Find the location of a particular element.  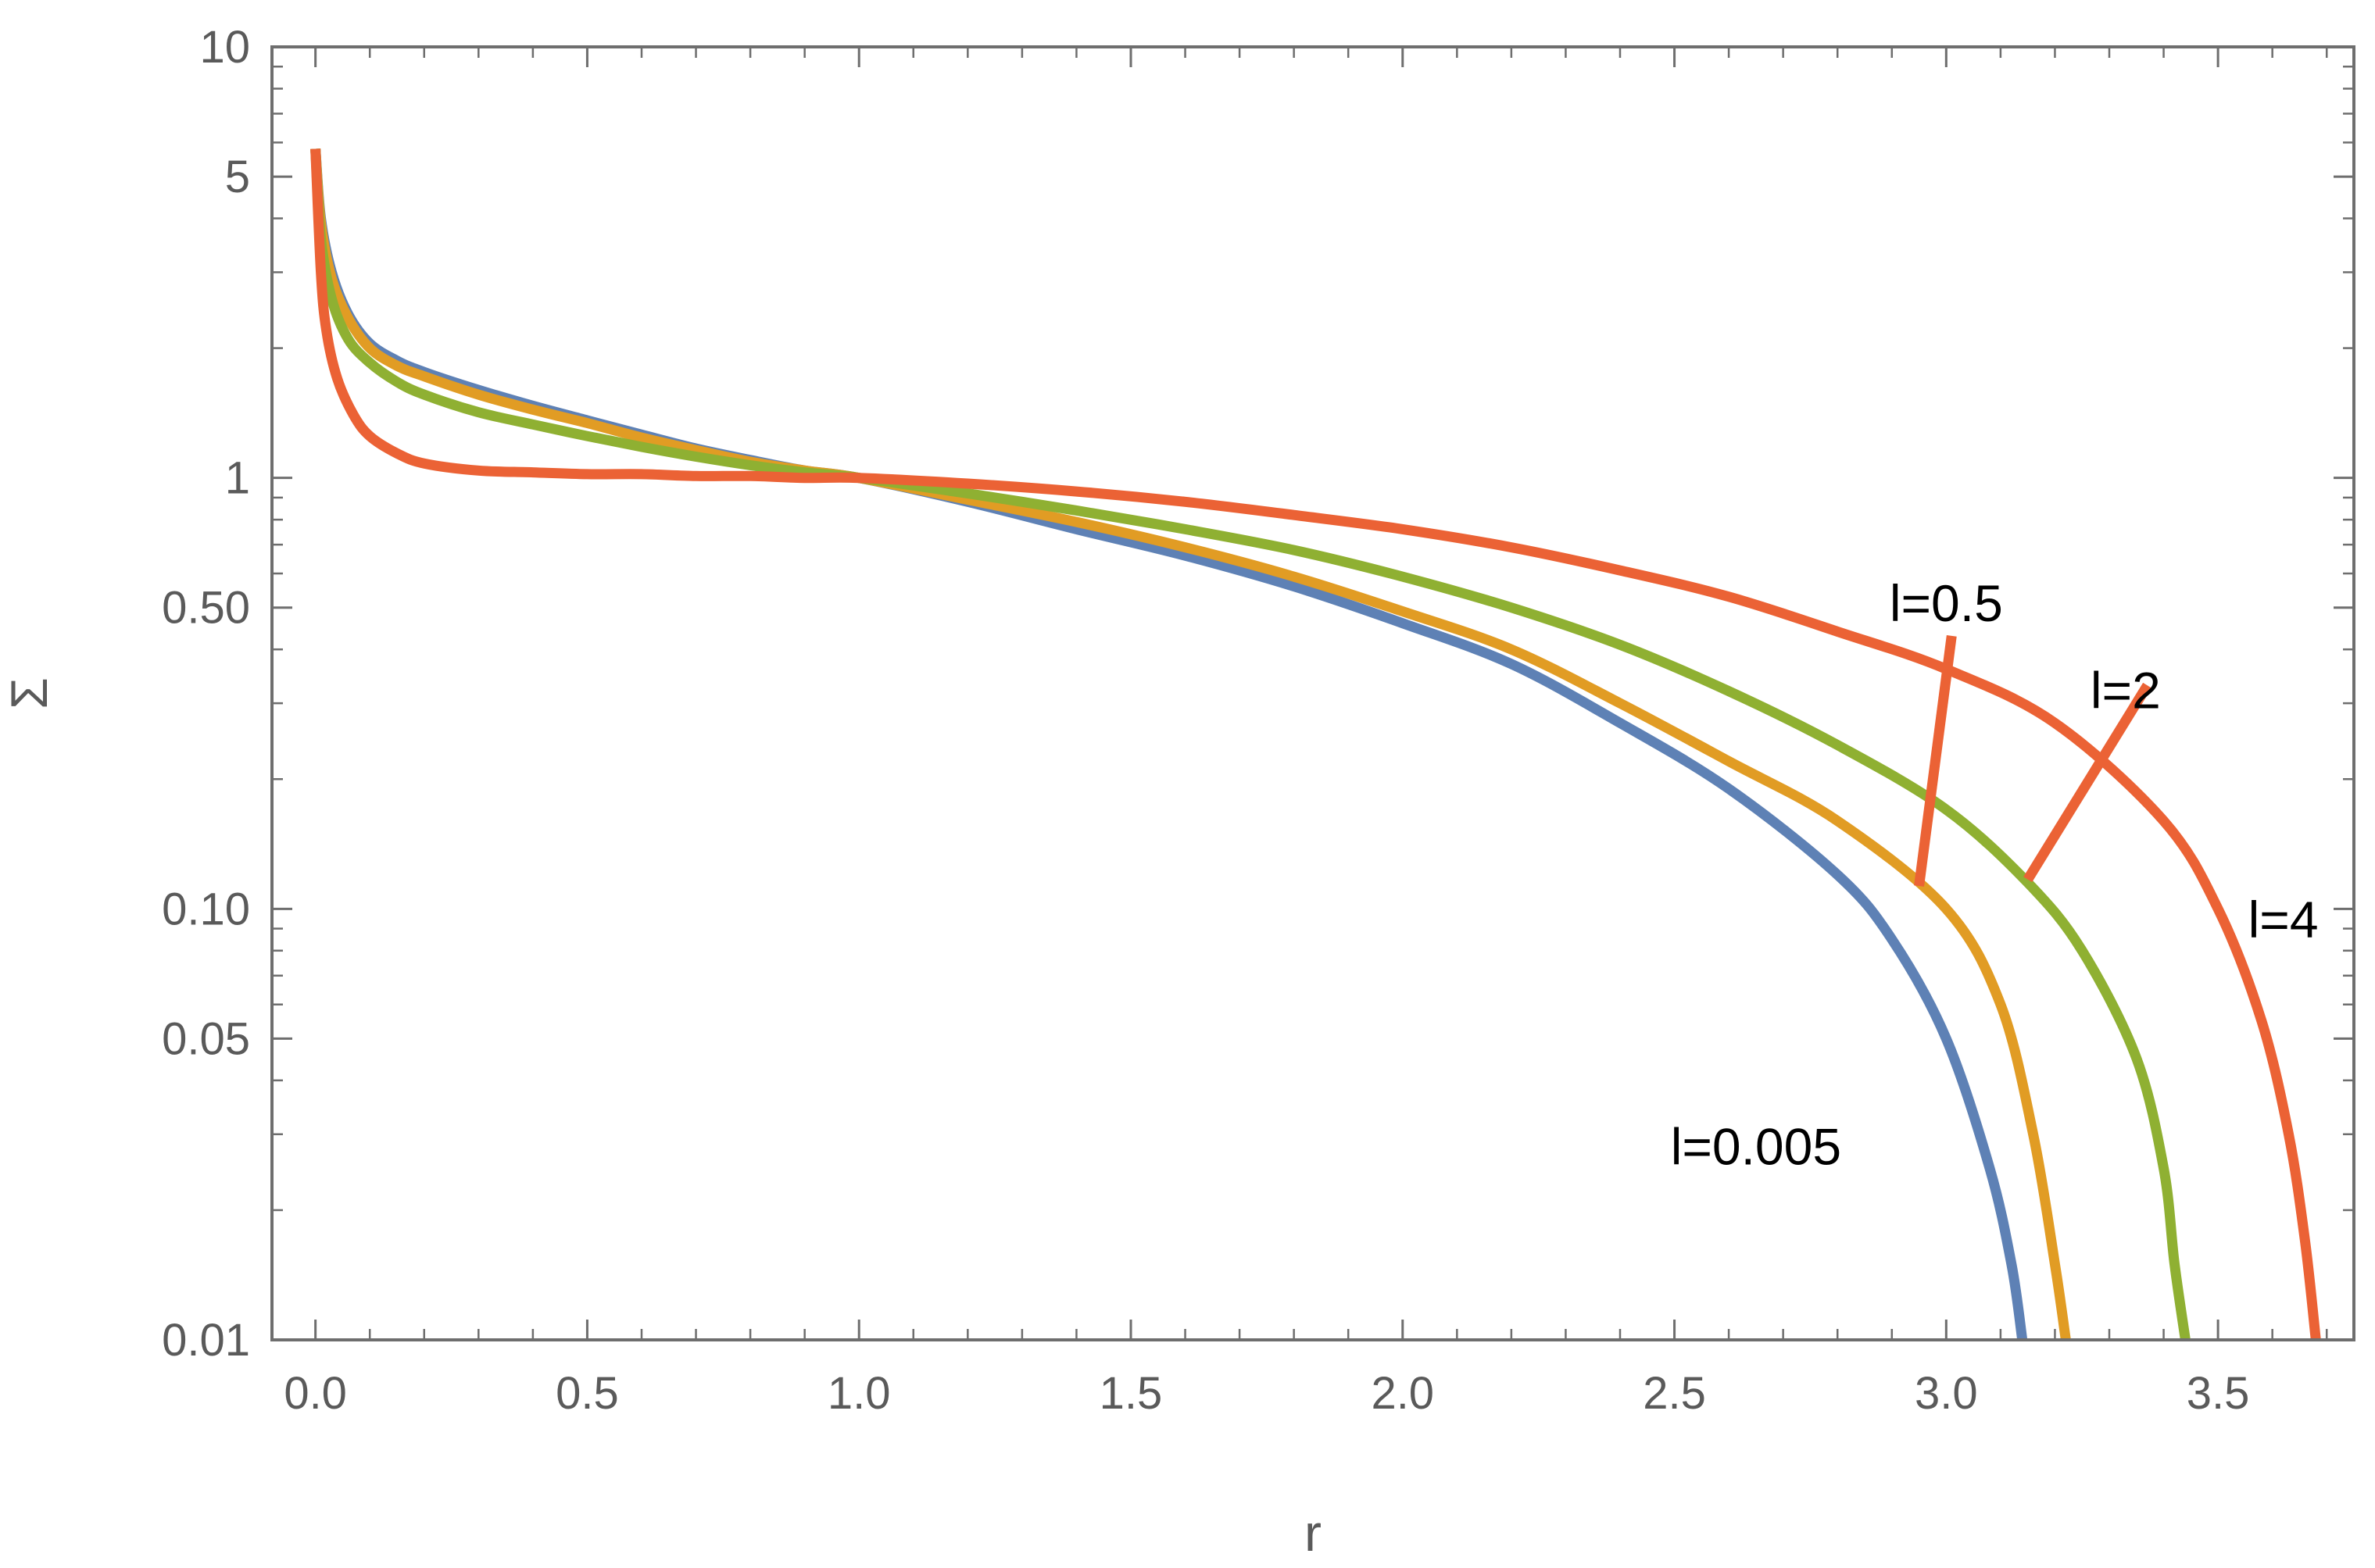

x-tick-label: 2.0 is located at coordinates (1402, 1393).